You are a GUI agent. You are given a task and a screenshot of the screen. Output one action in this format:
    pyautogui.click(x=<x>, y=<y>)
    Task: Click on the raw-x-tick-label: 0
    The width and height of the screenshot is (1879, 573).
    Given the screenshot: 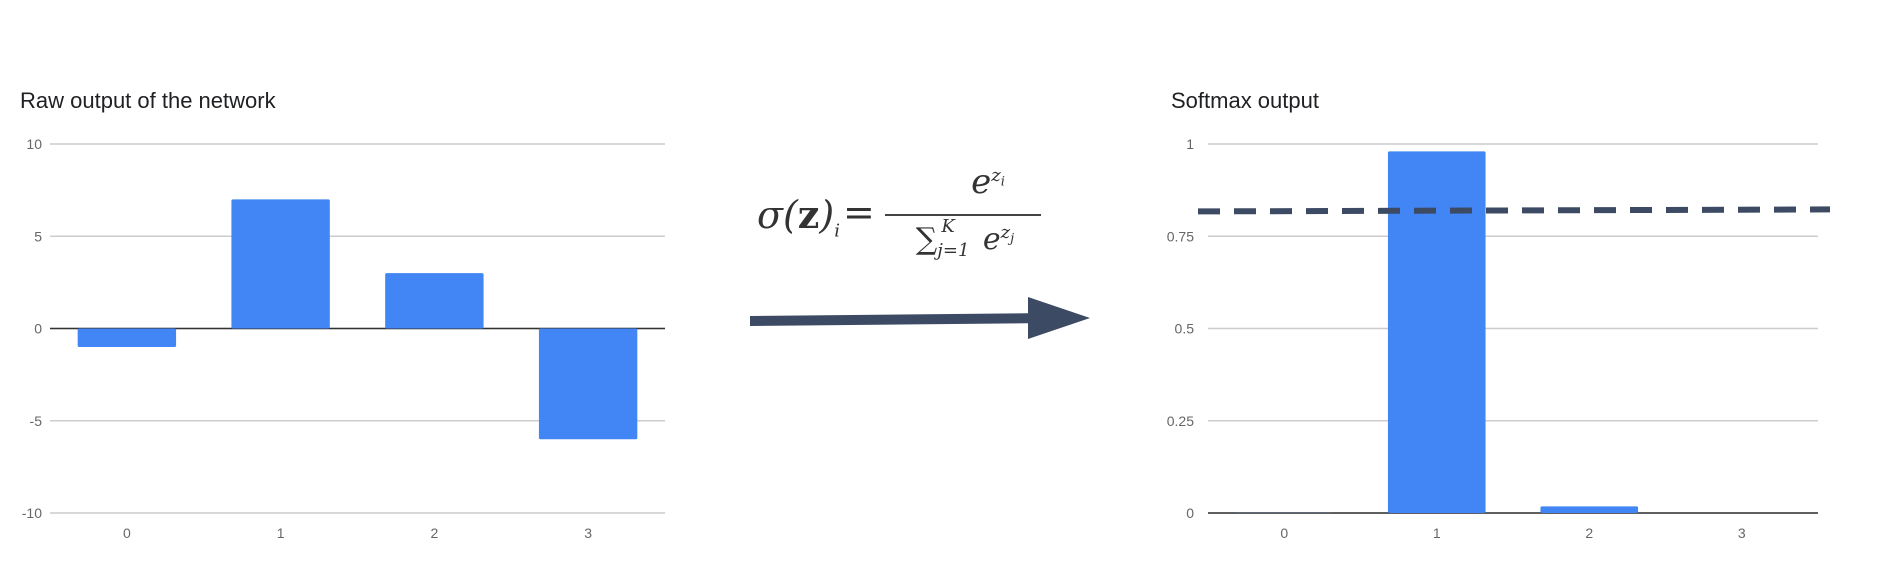 What is the action you would take?
    pyautogui.click(x=127, y=533)
    